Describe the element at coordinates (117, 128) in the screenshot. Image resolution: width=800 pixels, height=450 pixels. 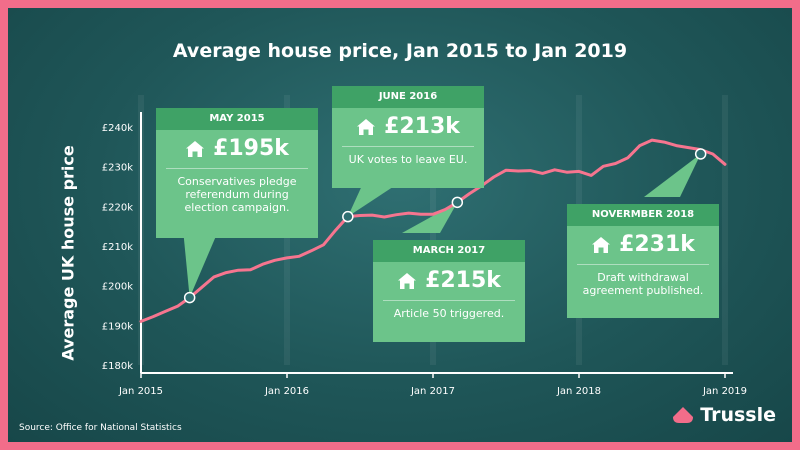
I see `y-tick-label: £240k` at that location.